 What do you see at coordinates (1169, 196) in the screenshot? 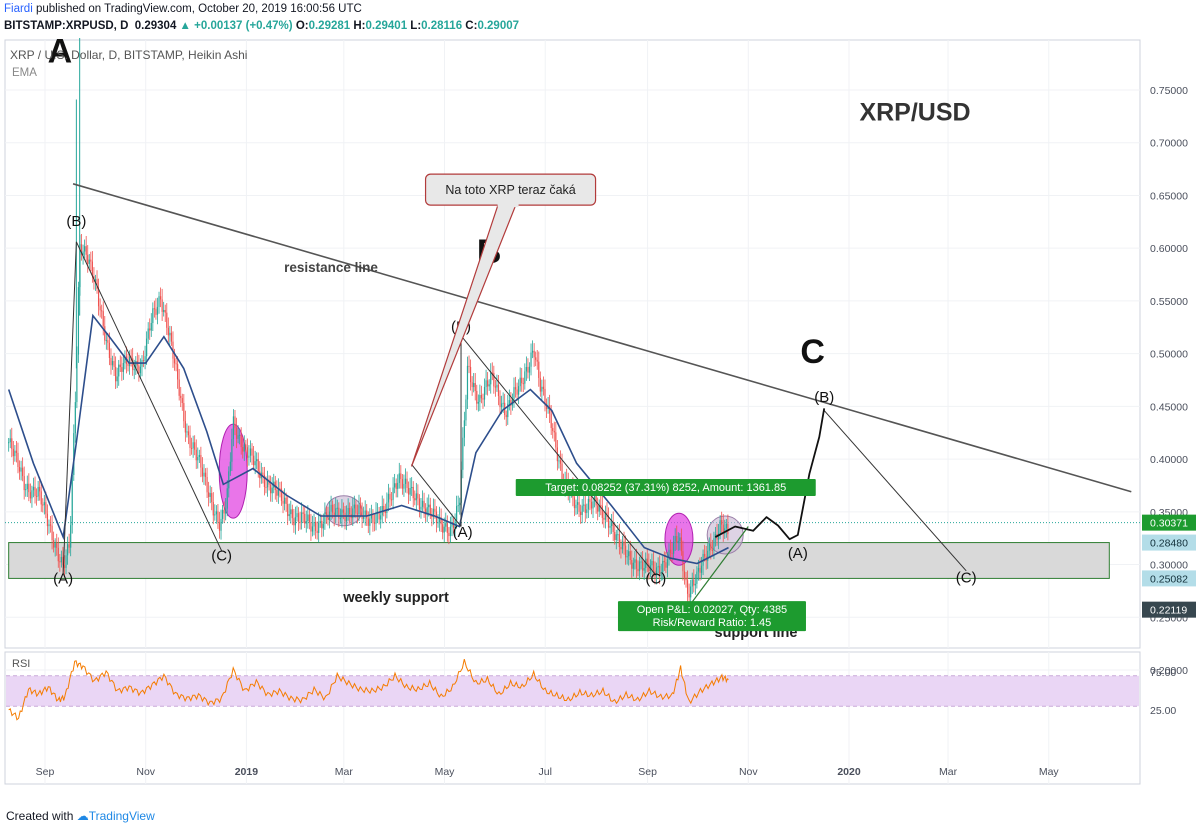
I see `price-tick-label: 0.65000` at bounding box center [1169, 196].